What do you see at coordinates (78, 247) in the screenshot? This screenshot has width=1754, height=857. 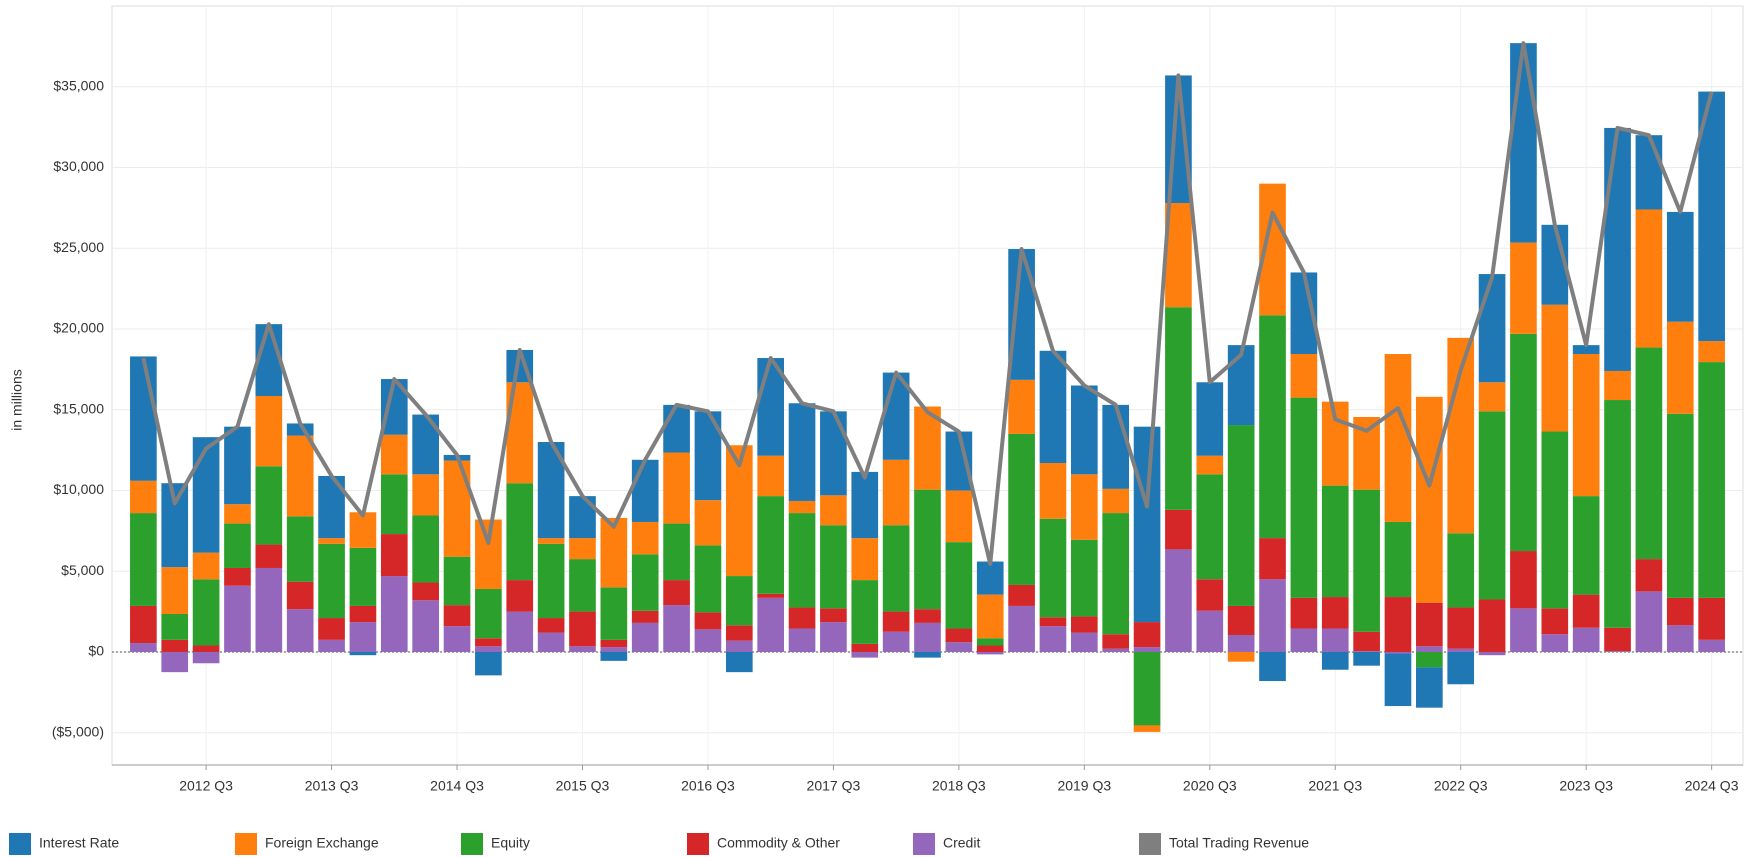 I see `y-tick-label: $25,000` at bounding box center [78, 247].